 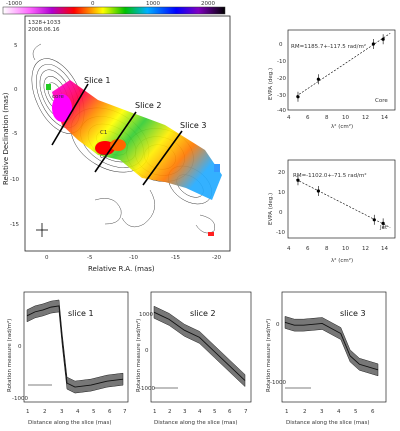 I want to click on svg-text: 1000, so click(x=146, y=315).